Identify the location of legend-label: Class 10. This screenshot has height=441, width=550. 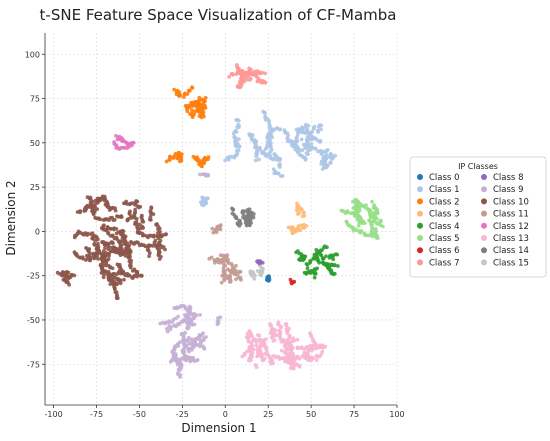
(511, 202).